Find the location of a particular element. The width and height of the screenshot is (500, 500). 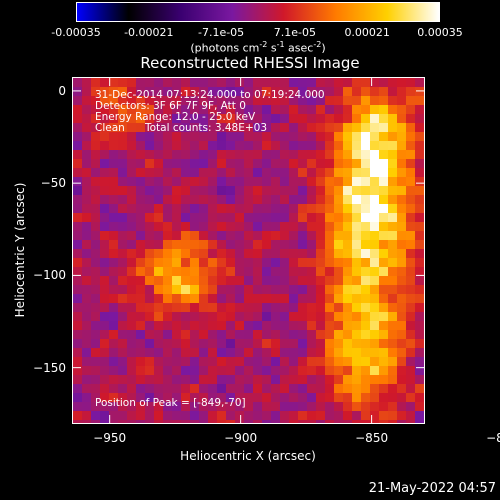

x-tick-label: −900 is located at coordinates (241, 438).